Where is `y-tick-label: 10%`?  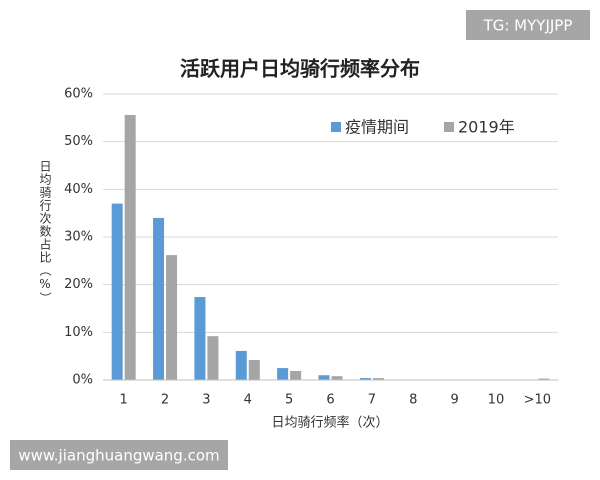
y-tick-label: 10% is located at coordinates (78, 332).